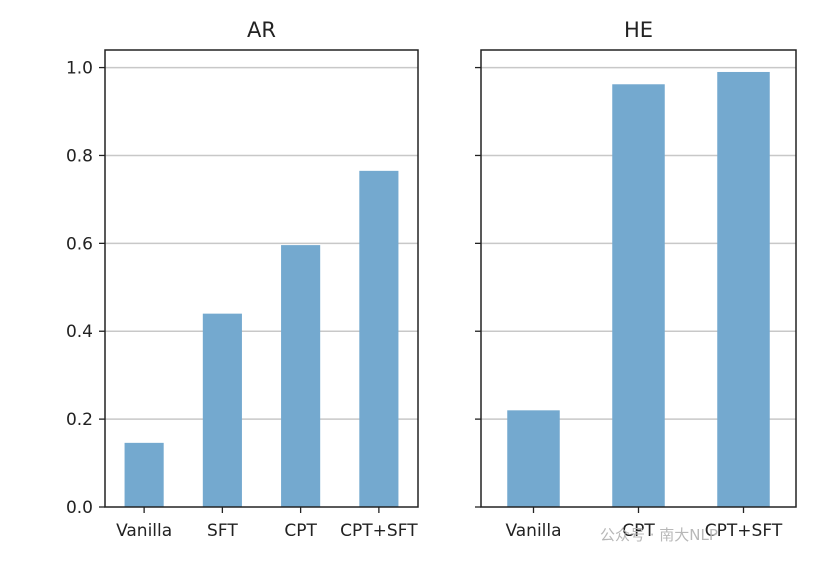 This screenshot has width=832, height=568. I want to click on y-tick-label-1: 0.2, so click(79, 420).